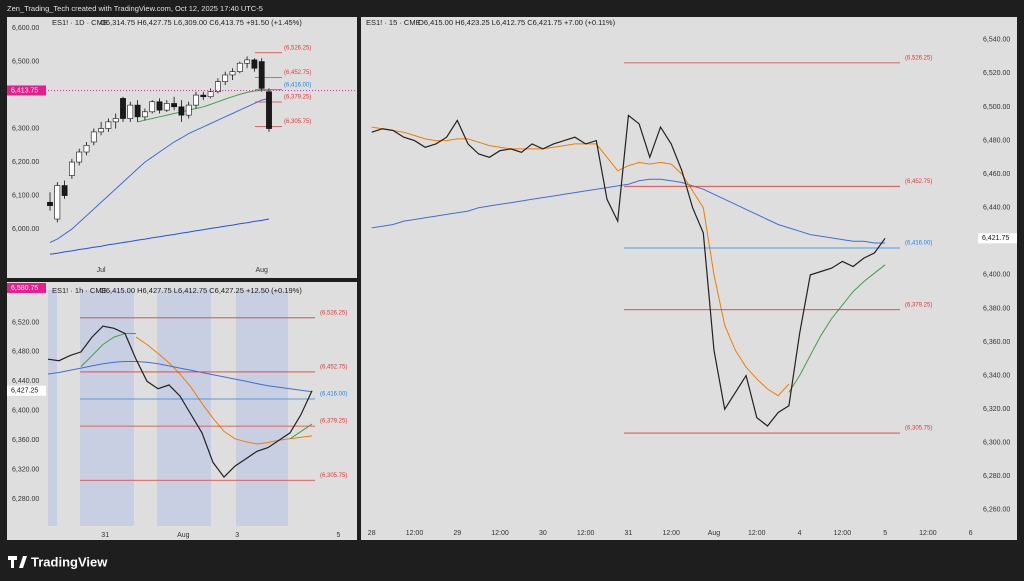  I want to click on x-tick-label: 29, so click(457, 533).